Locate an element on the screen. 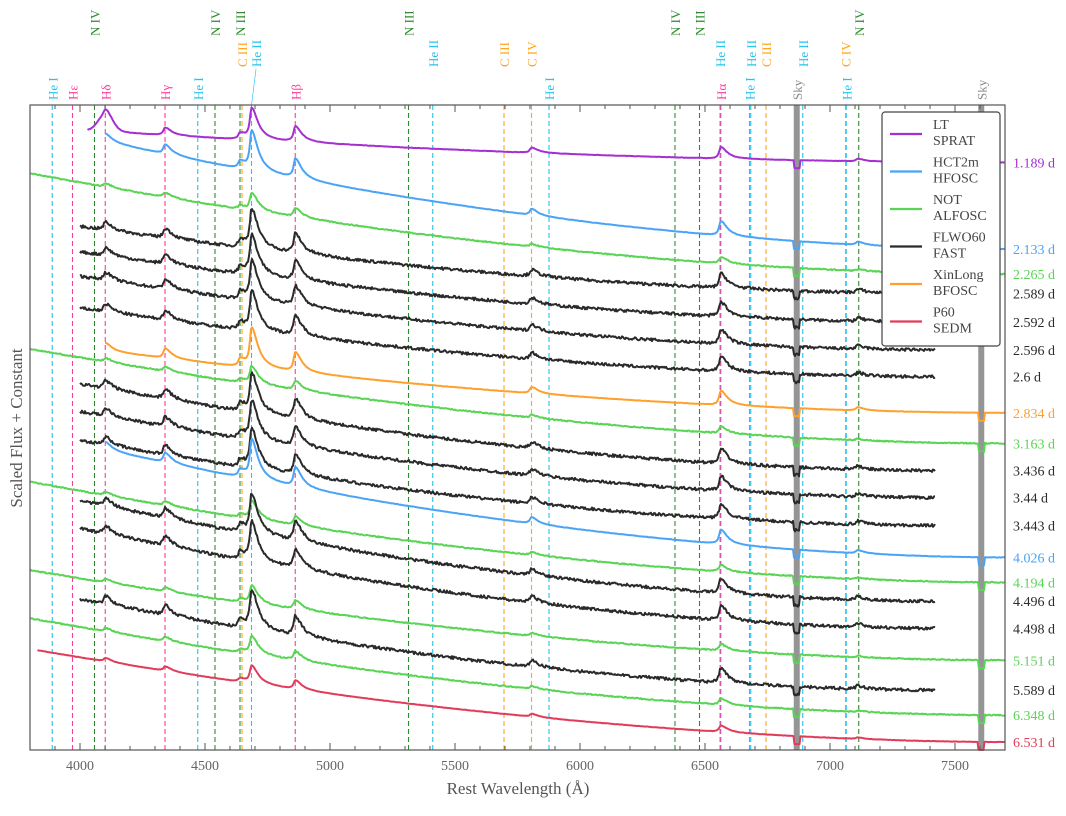 The image size is (1066, 816). legend-label: BFOSC is located at coordinates (955, 291).